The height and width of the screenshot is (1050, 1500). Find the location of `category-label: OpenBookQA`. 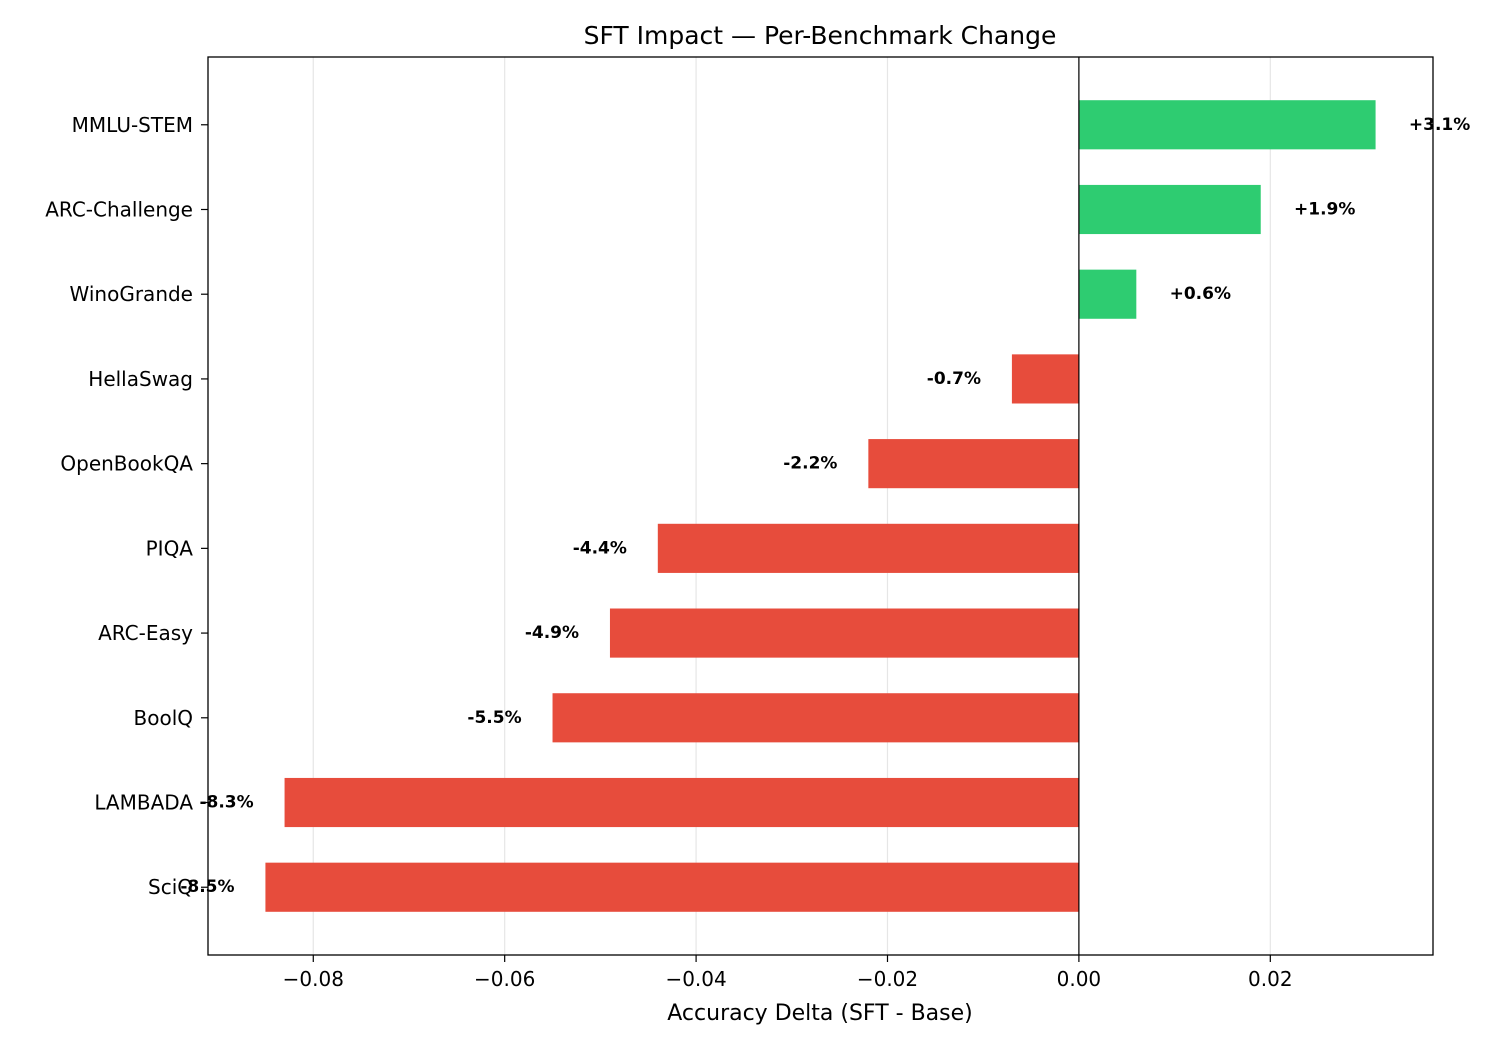

category-label: OpenBookQA is located at coordinates (126, 464).